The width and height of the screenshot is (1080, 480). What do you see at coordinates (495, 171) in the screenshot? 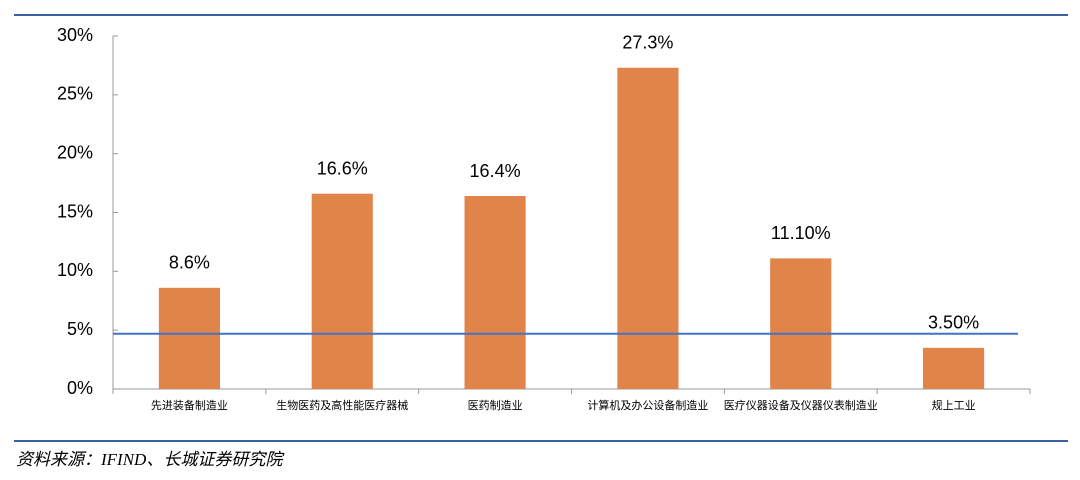
I see `value-label: 16.4%` at bounding box center [495, 171].